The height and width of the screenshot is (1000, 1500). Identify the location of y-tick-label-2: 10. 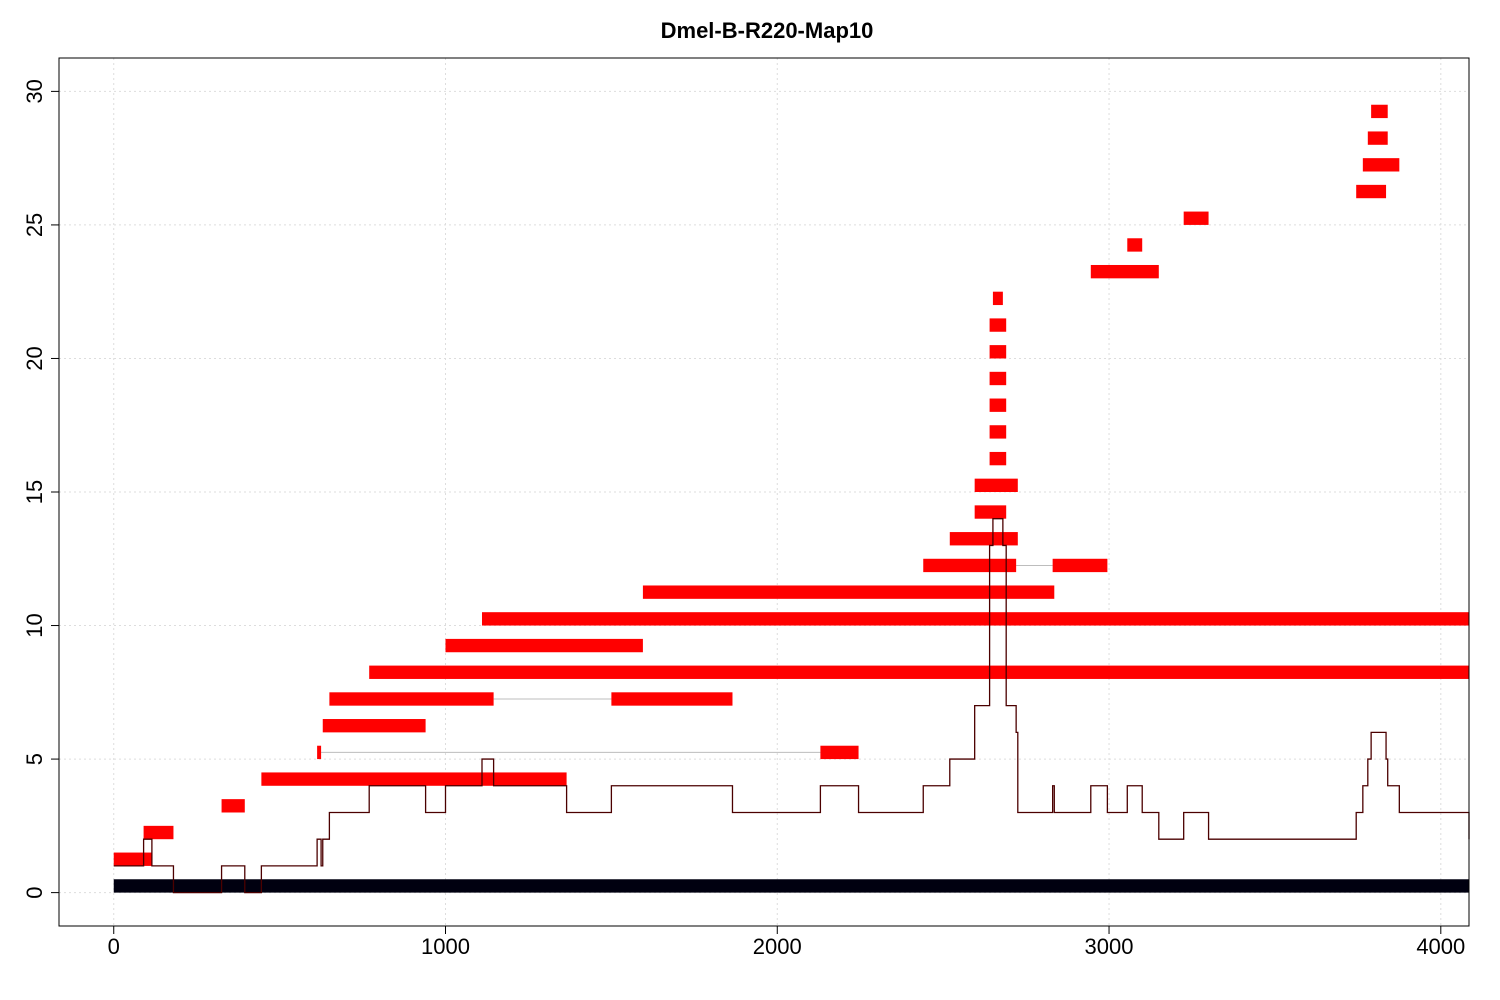
(34, 625).